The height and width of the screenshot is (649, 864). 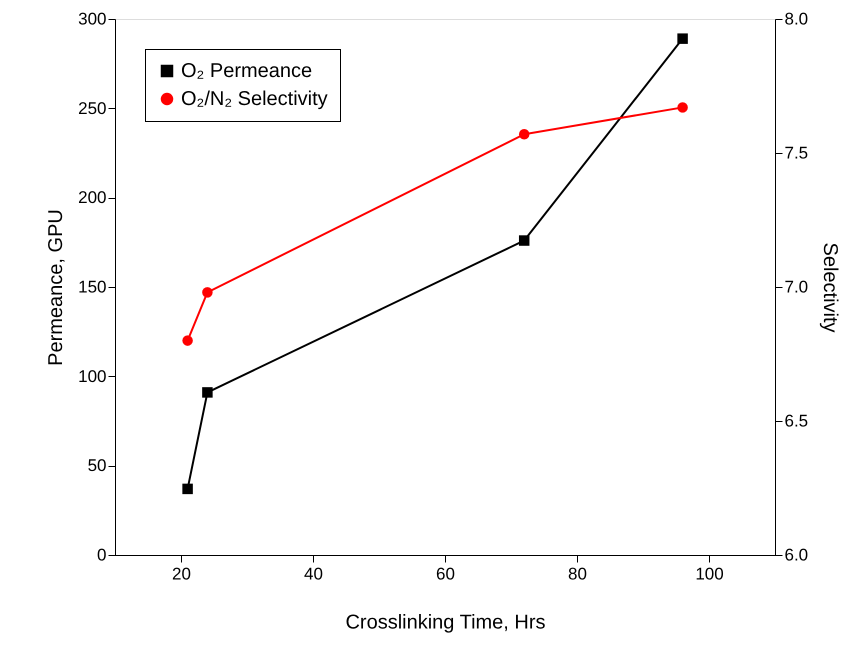 What do you see at coordinates (181, 574) in the screenshot?
I see `x-tick-label: 20` at bounding box center [181, 574].